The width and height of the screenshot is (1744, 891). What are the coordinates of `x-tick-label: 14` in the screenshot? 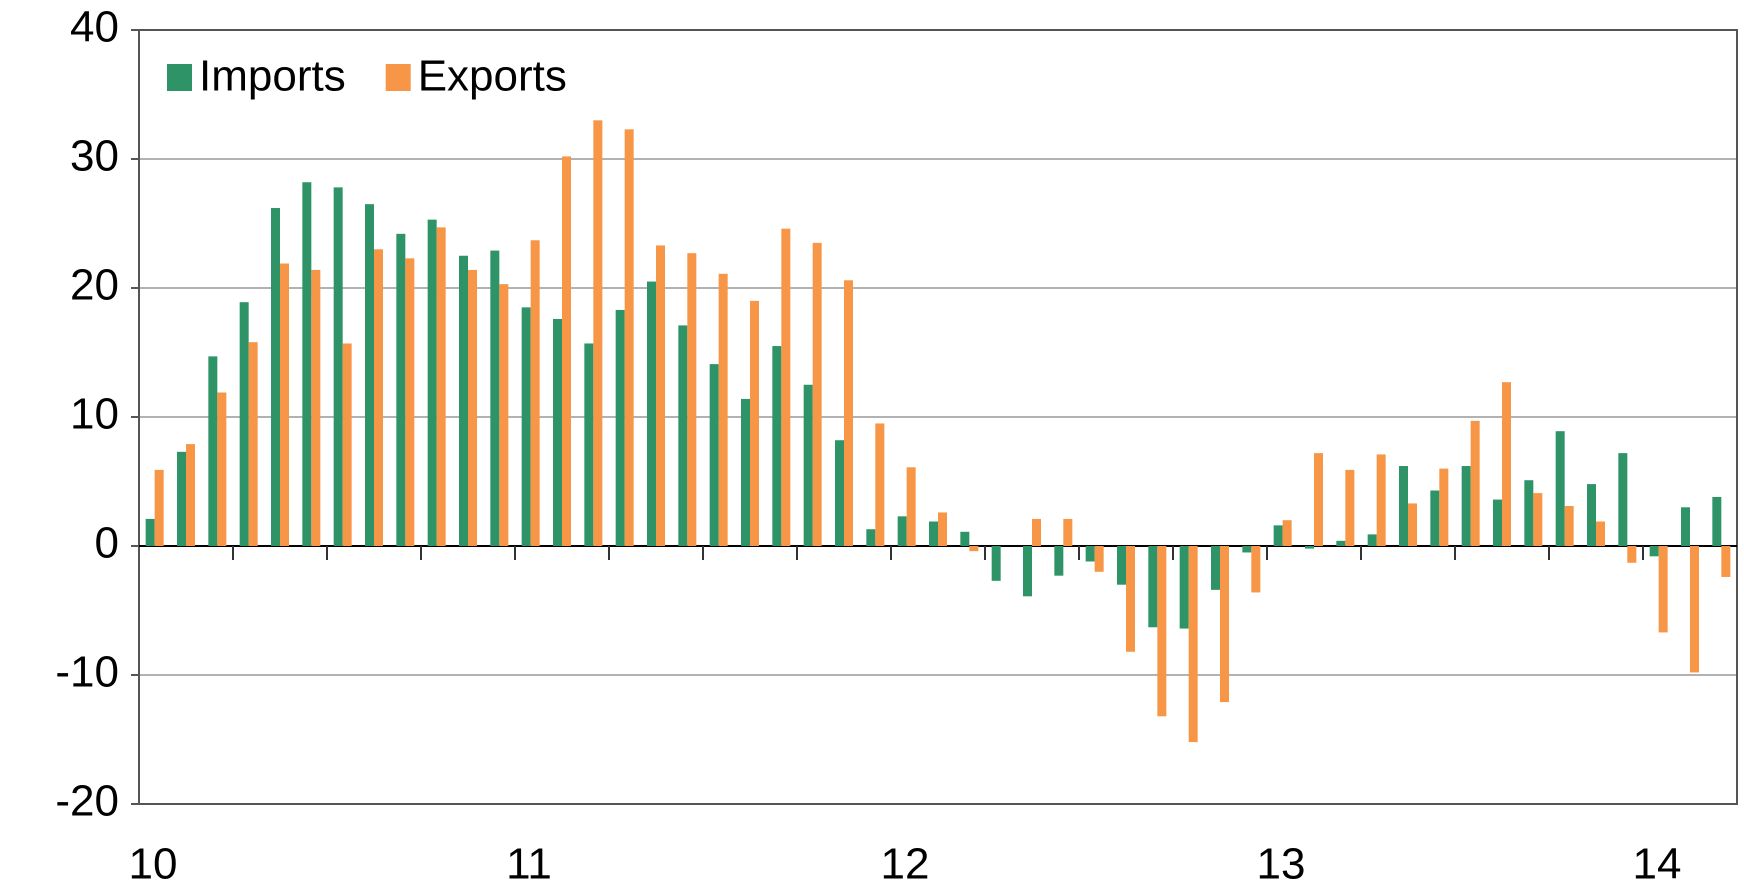 It's located at (1657, 864).